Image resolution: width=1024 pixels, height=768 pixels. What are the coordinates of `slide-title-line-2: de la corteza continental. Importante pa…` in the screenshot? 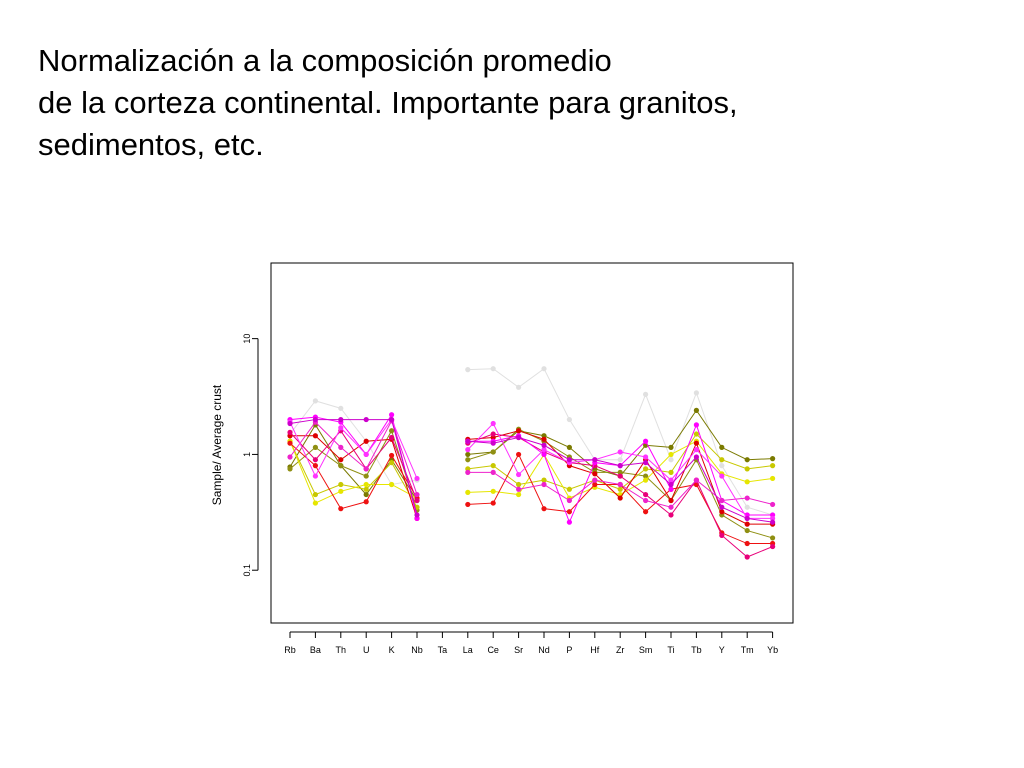 It's located at (388, 102).